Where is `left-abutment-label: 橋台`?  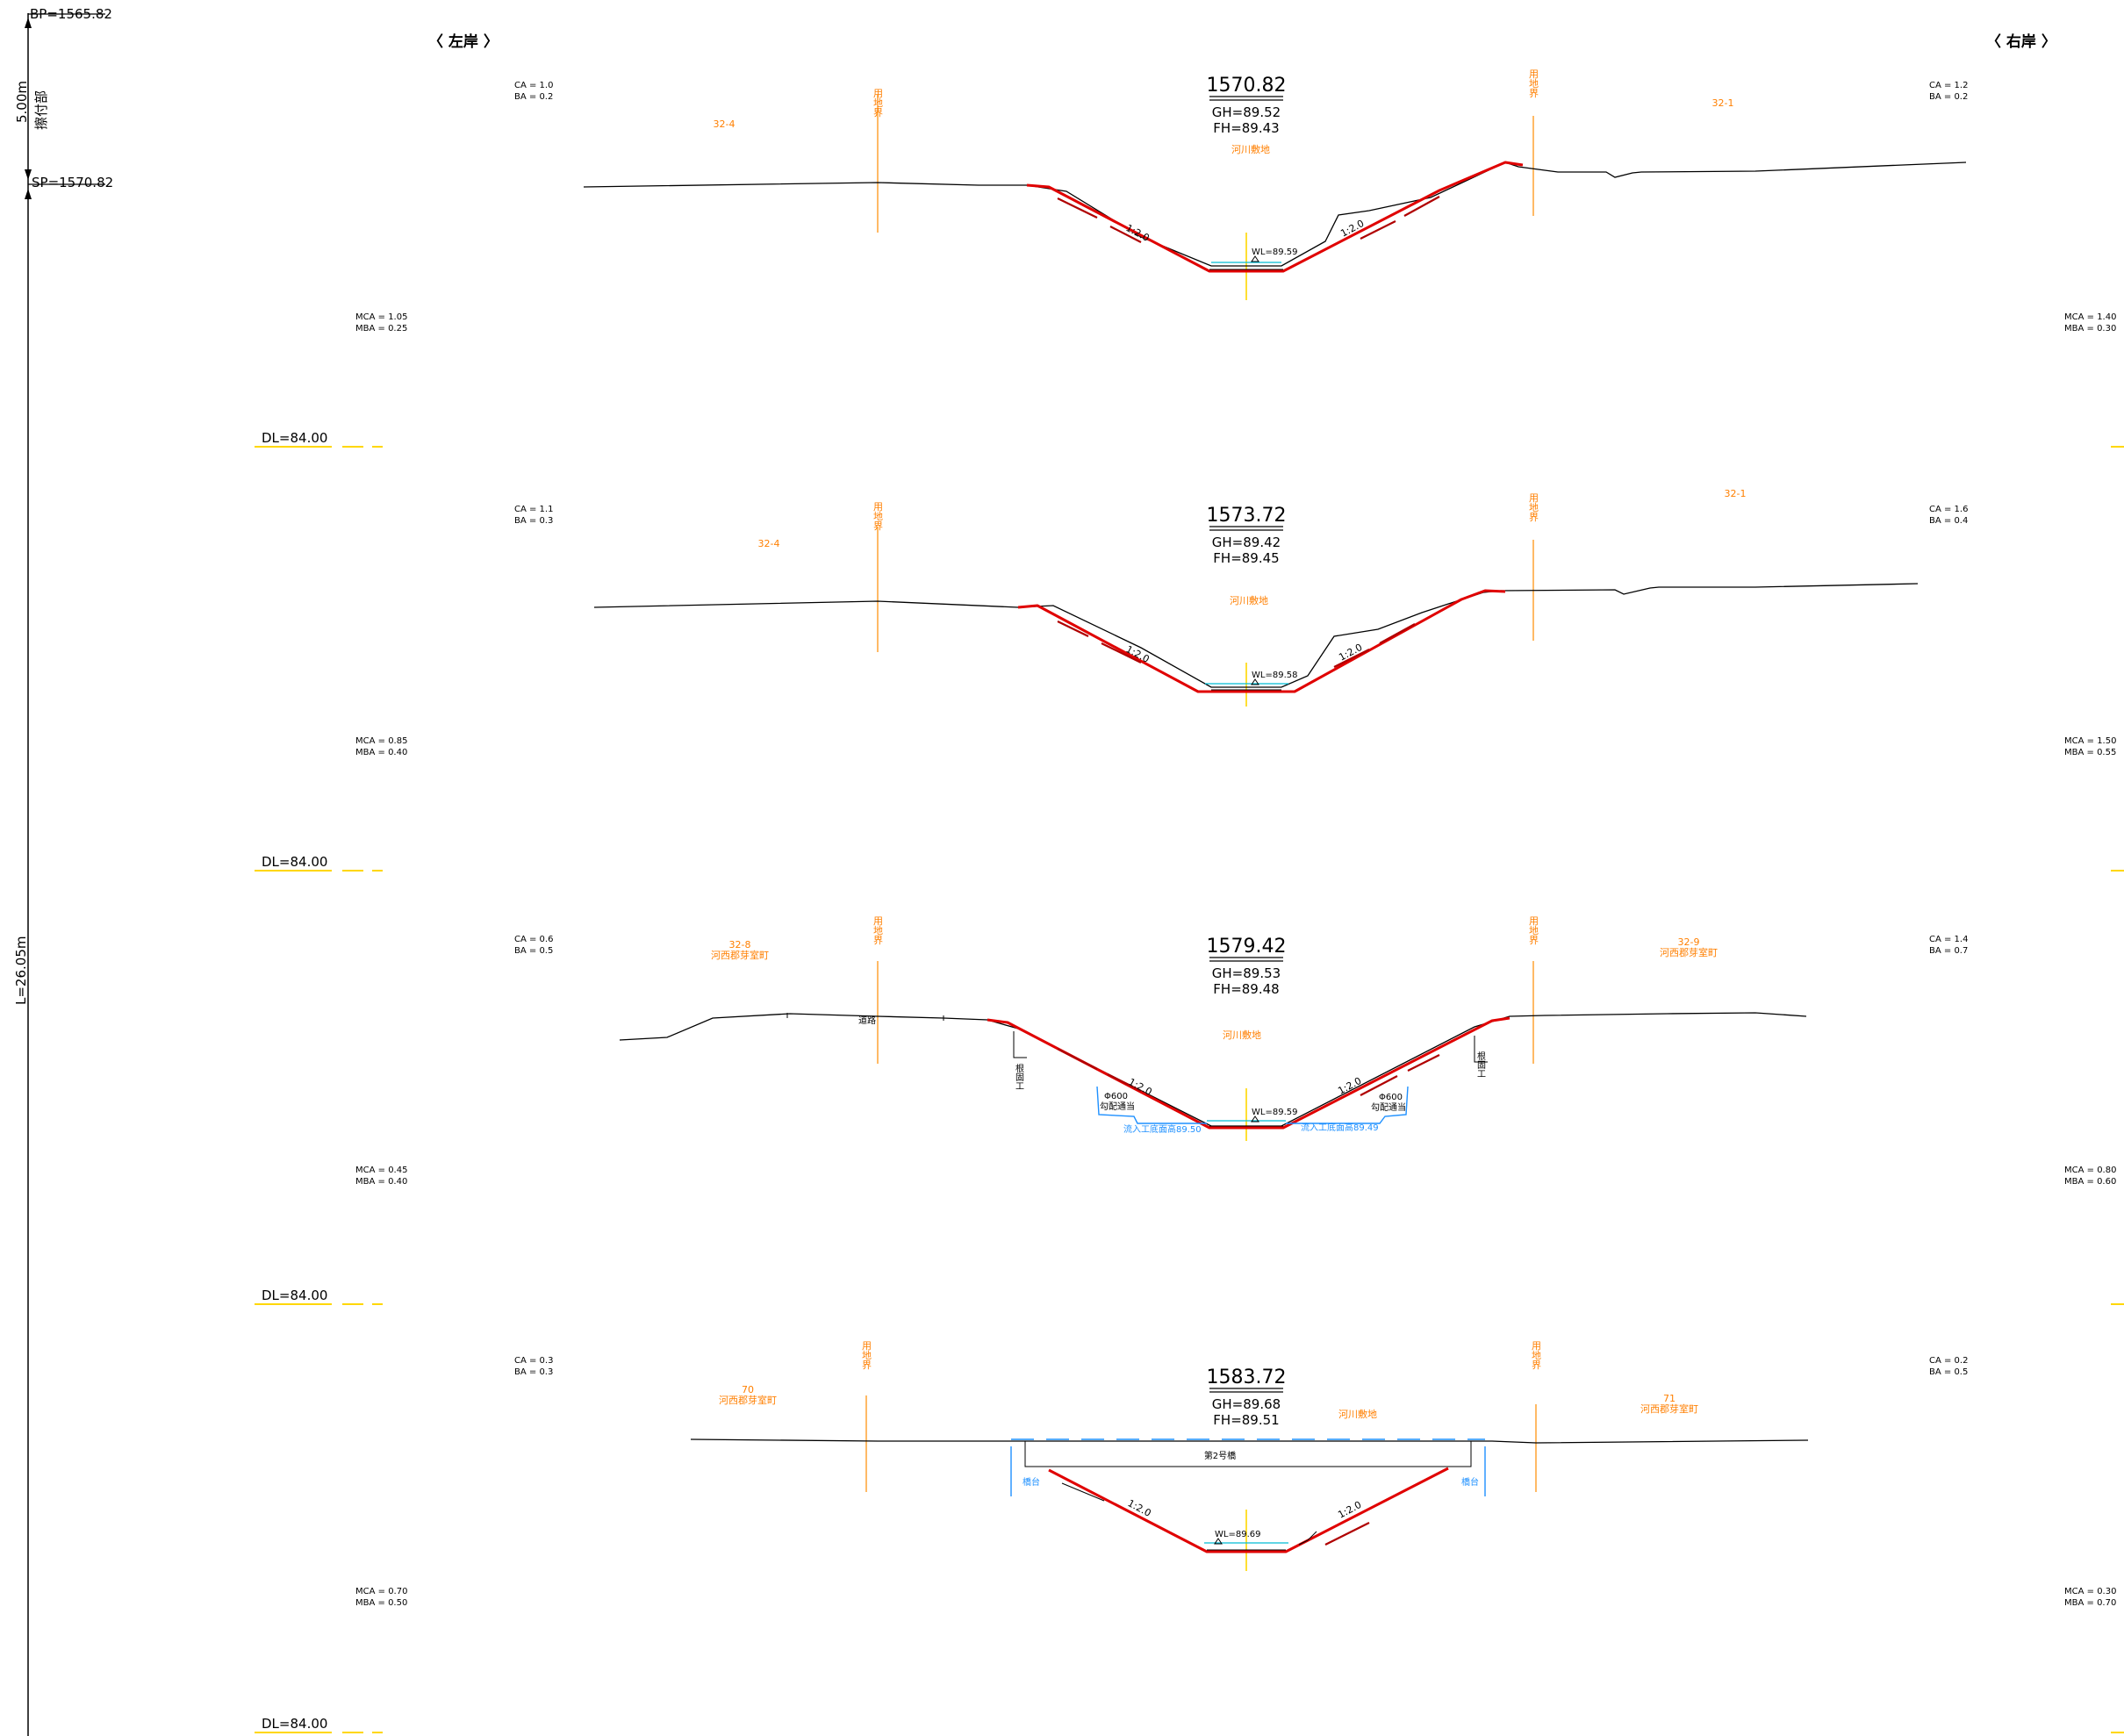 left-abutment-label: 橋台 is located at coordinates (1031, 1482).